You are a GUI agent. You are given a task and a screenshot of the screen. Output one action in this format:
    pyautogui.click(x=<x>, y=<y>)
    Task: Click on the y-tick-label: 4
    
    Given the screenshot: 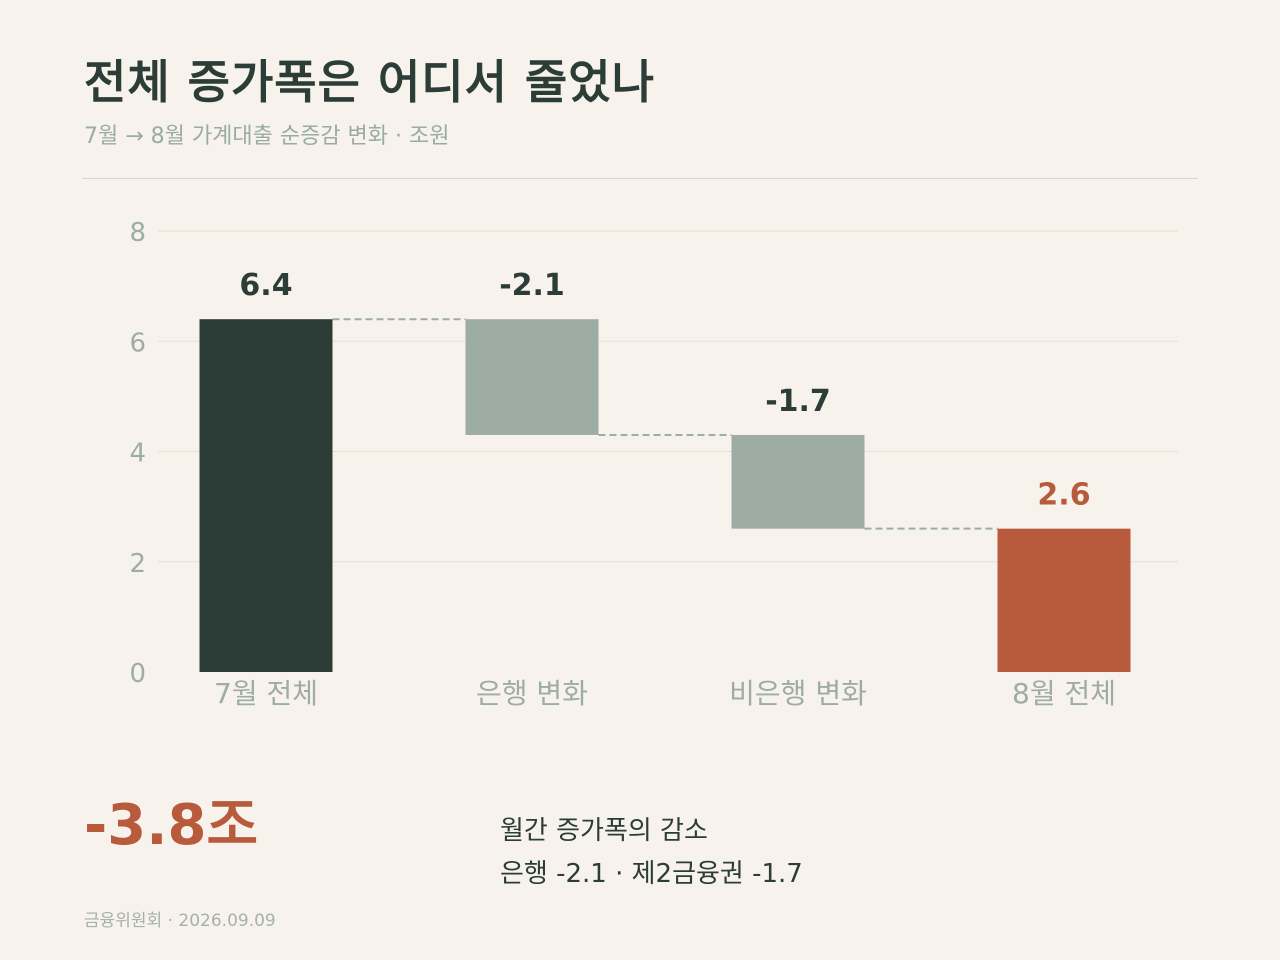 What is the action you would take?
    pyautogui.click(x=137, y=454)
    